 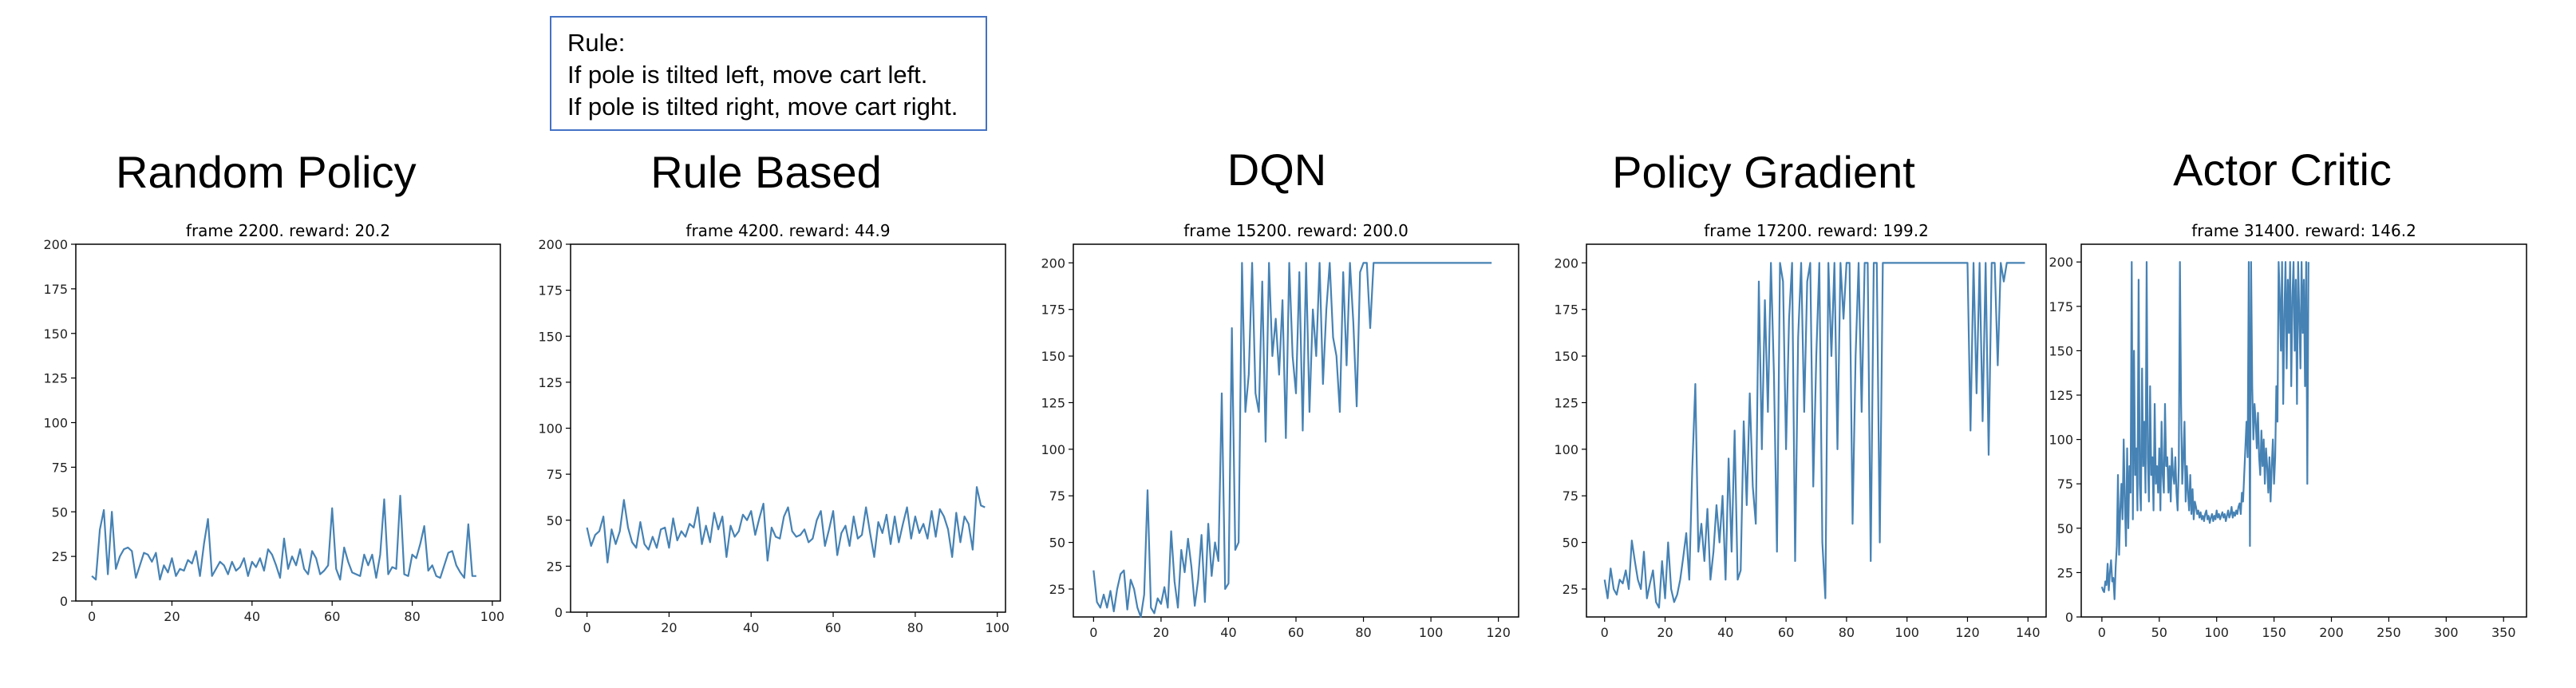 What do you see at coordinates (2303, 230) in the screenshot?
I see `chart-4-subtitle: frame 31400. reward: 146.2` at bounding box center [2303, 230].